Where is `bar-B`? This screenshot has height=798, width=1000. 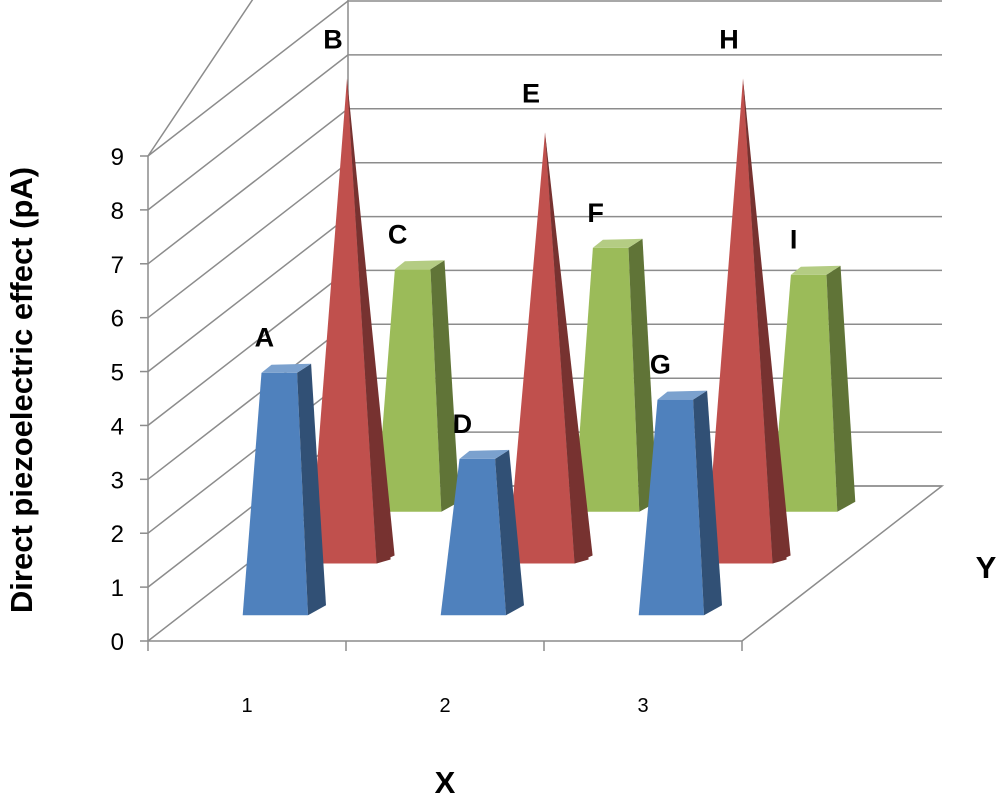
bar-B is located at coordinates (352, 321).